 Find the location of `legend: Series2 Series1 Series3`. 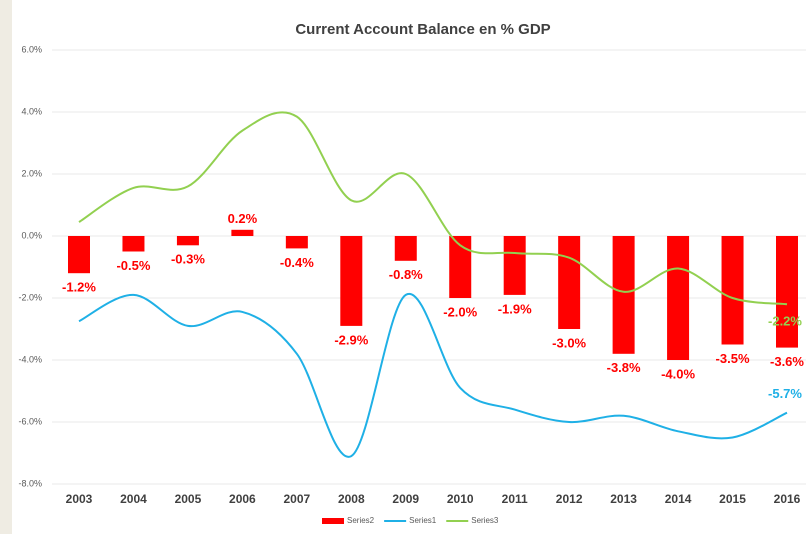

legend: Series2 Series1 Series3 is located at coordinates (410, 520).